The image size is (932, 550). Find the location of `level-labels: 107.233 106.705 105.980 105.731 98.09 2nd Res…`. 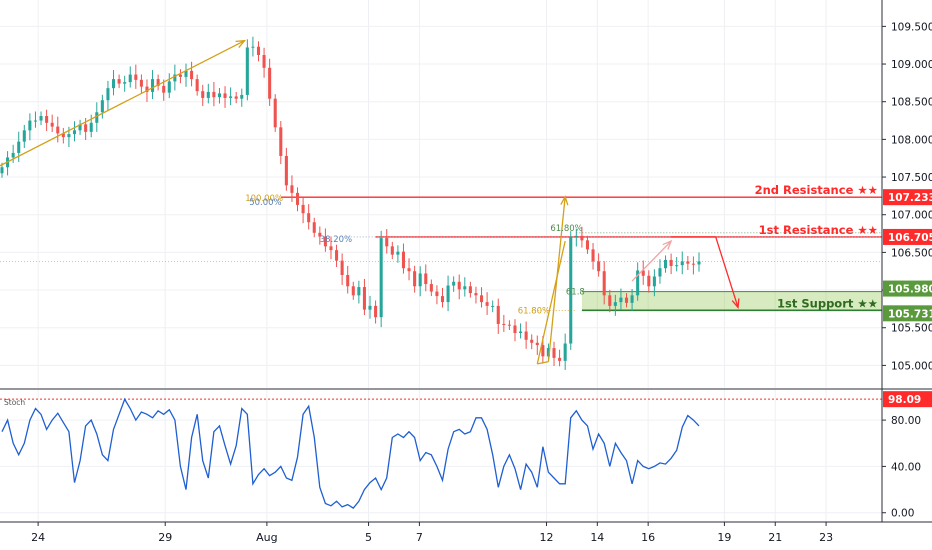

level-labels: 107.233 106.705 105.980 105.731 98.09 2nd Res… is located at coordinates (843, 295).